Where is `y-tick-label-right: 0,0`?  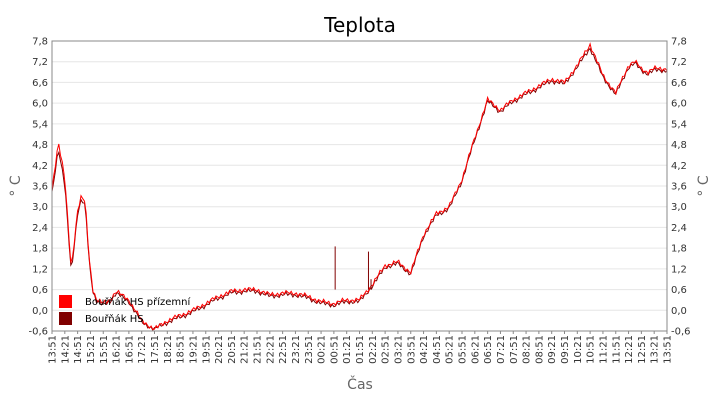
y-tick-label-right: 0,0 is located at coordinates (679, 311).